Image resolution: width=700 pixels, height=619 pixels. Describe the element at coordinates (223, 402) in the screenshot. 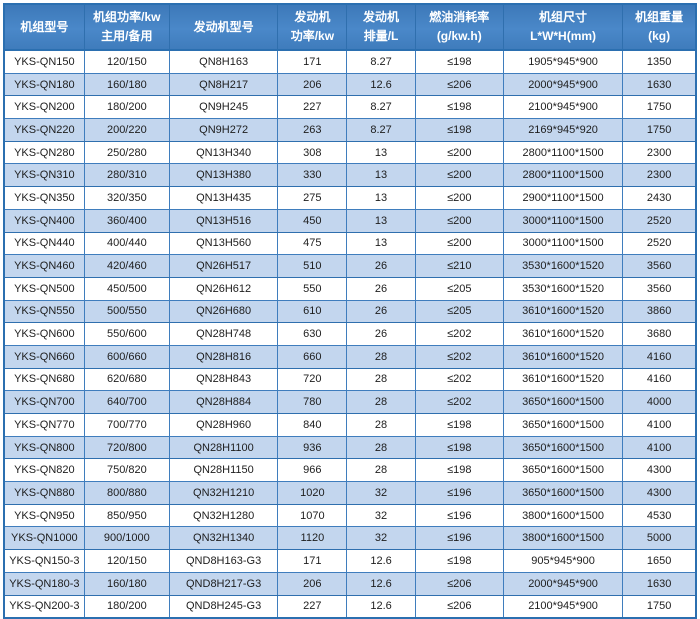

I see `table-cell-engine-model: QN28H884` at that location.